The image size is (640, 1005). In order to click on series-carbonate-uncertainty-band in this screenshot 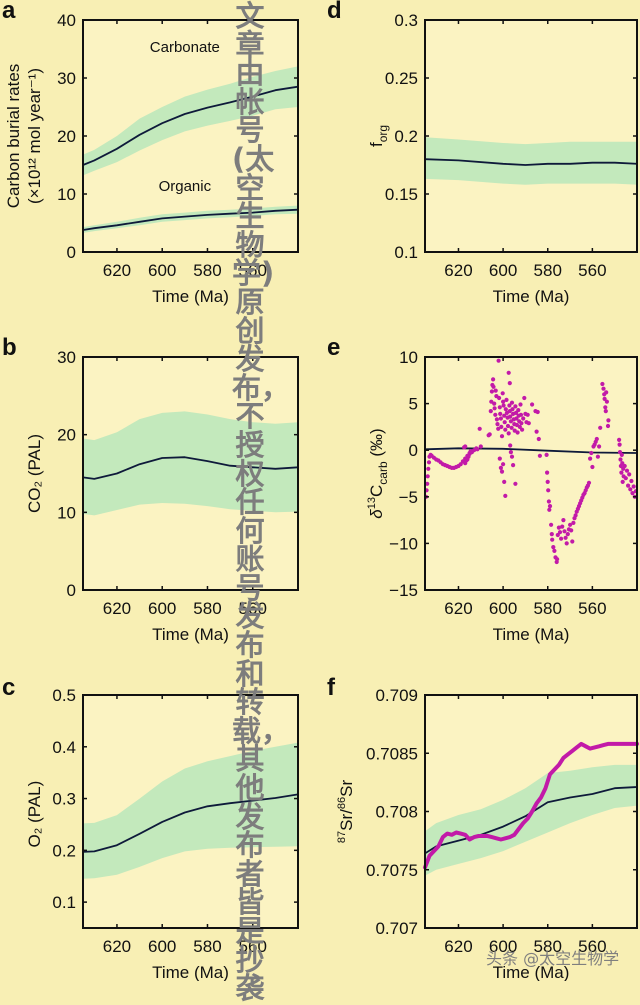, I will do `click(190, 121)`.